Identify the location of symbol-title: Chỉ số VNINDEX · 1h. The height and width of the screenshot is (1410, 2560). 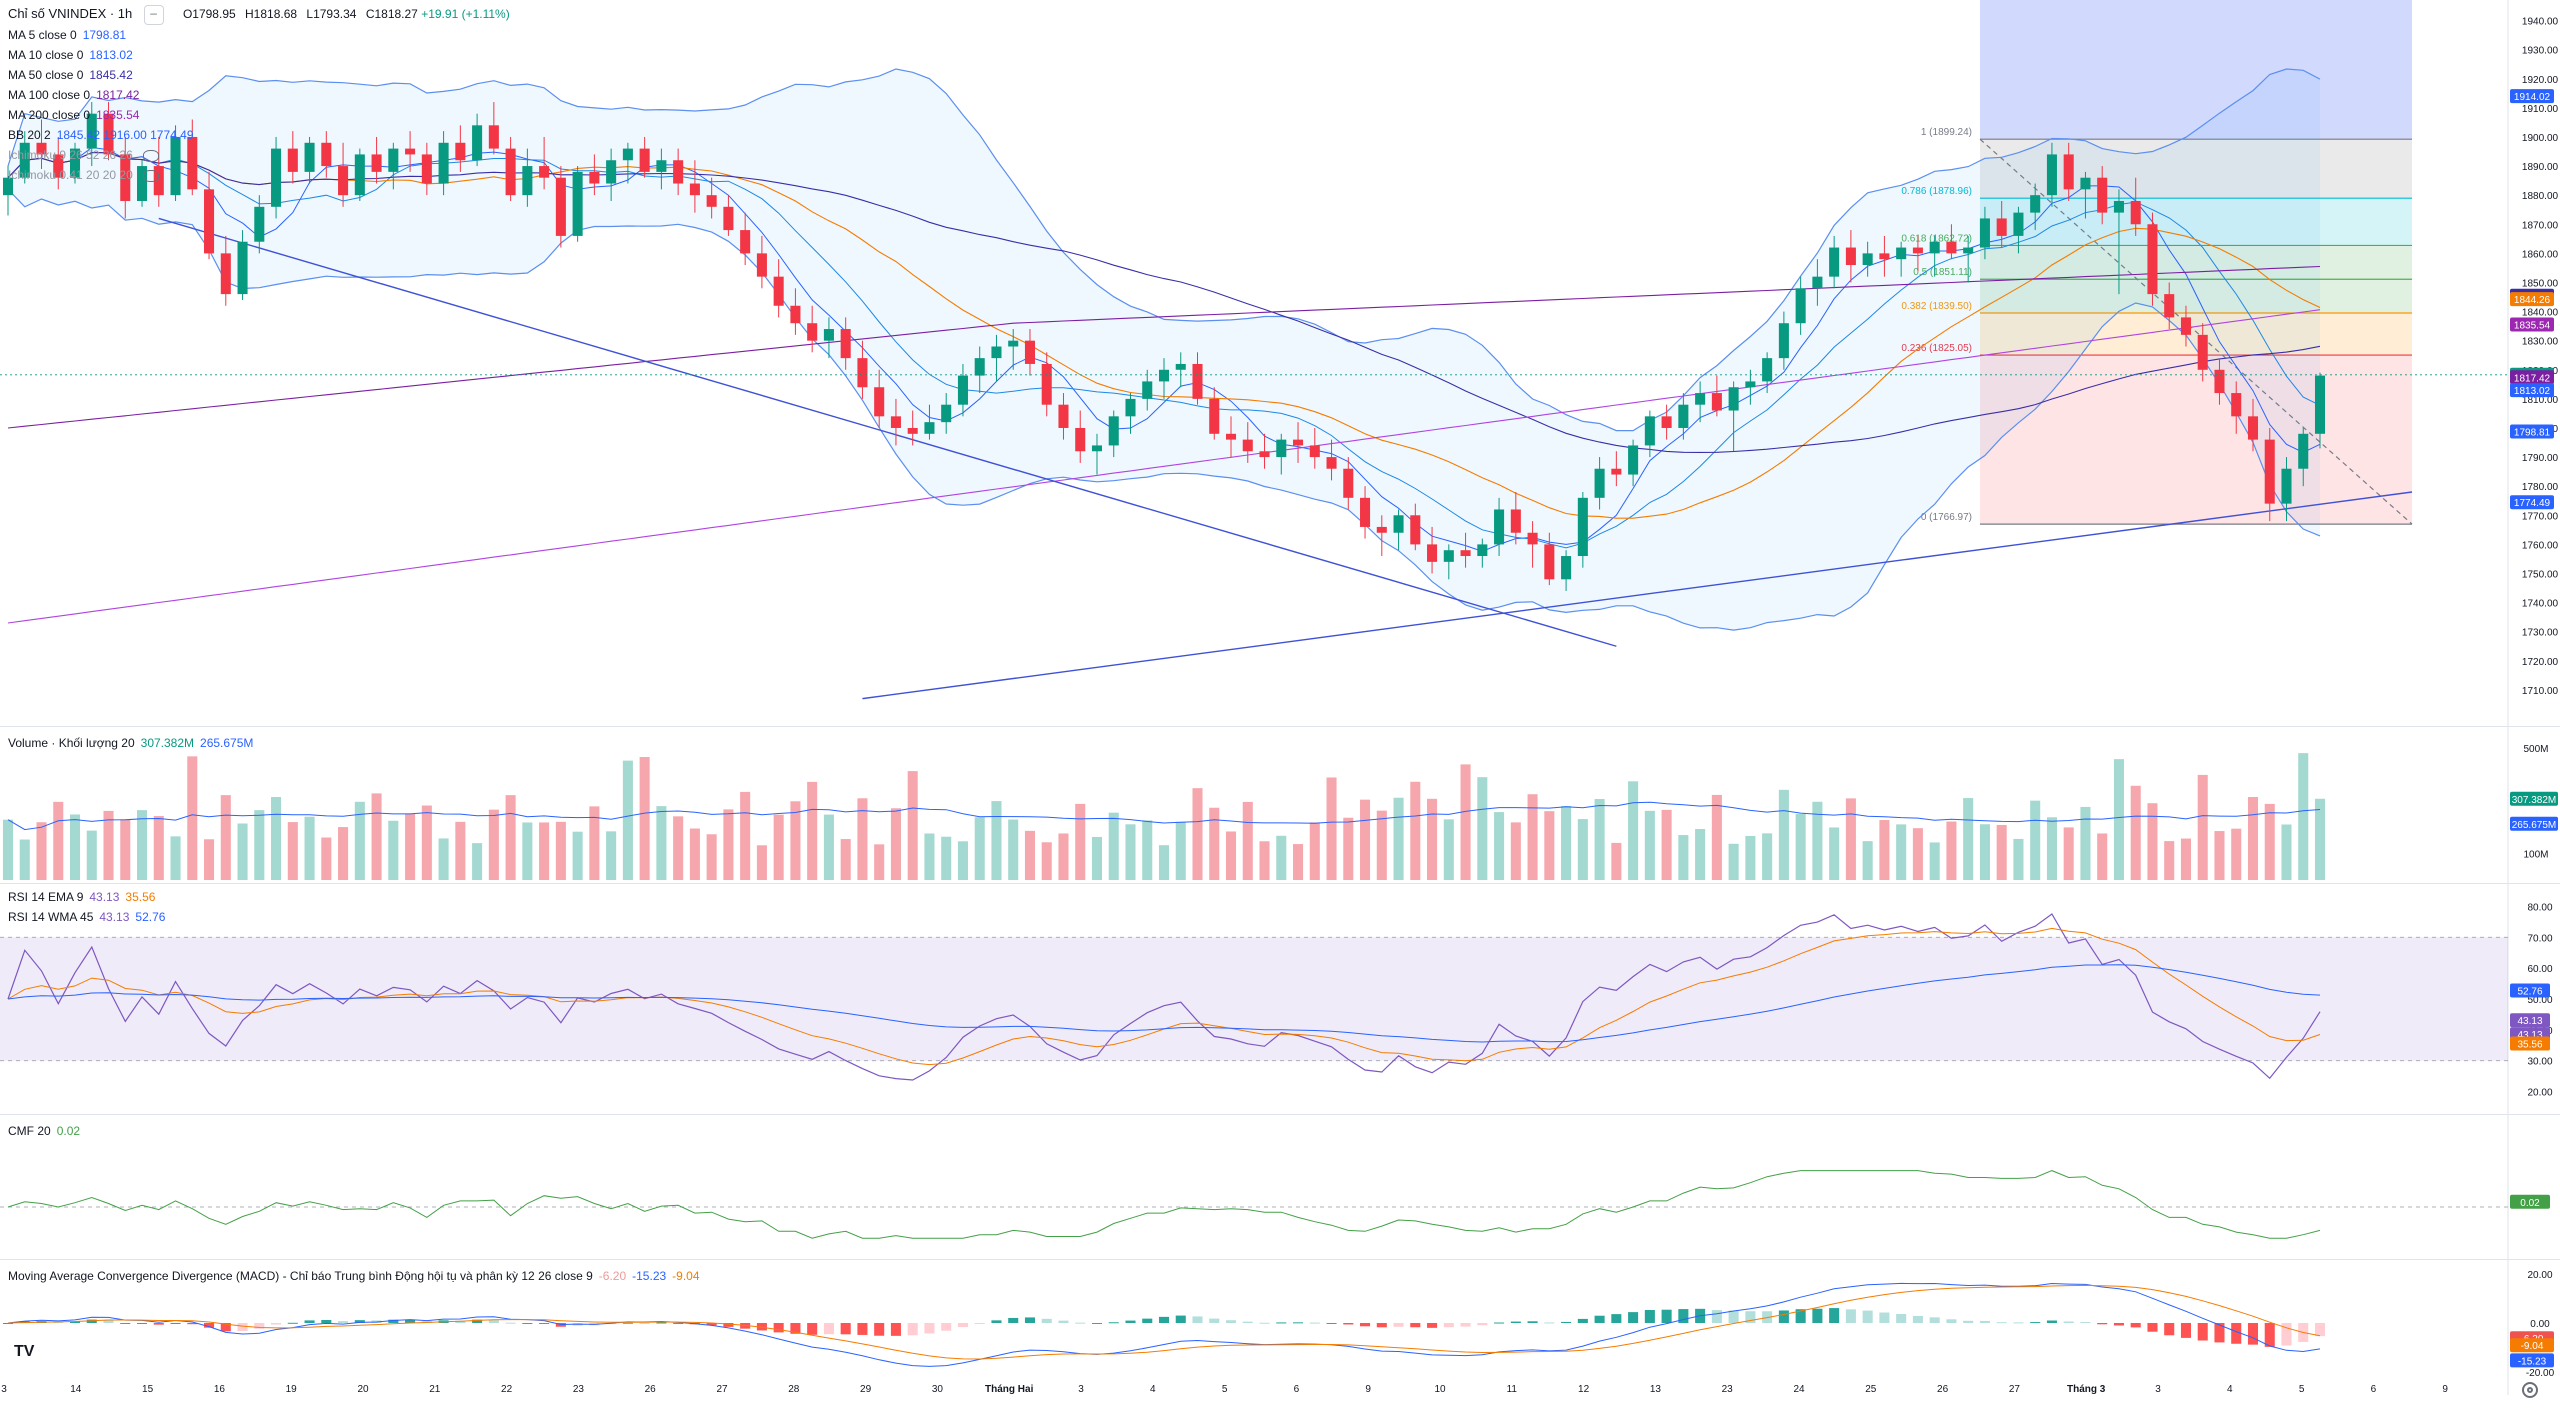
(70, 13).